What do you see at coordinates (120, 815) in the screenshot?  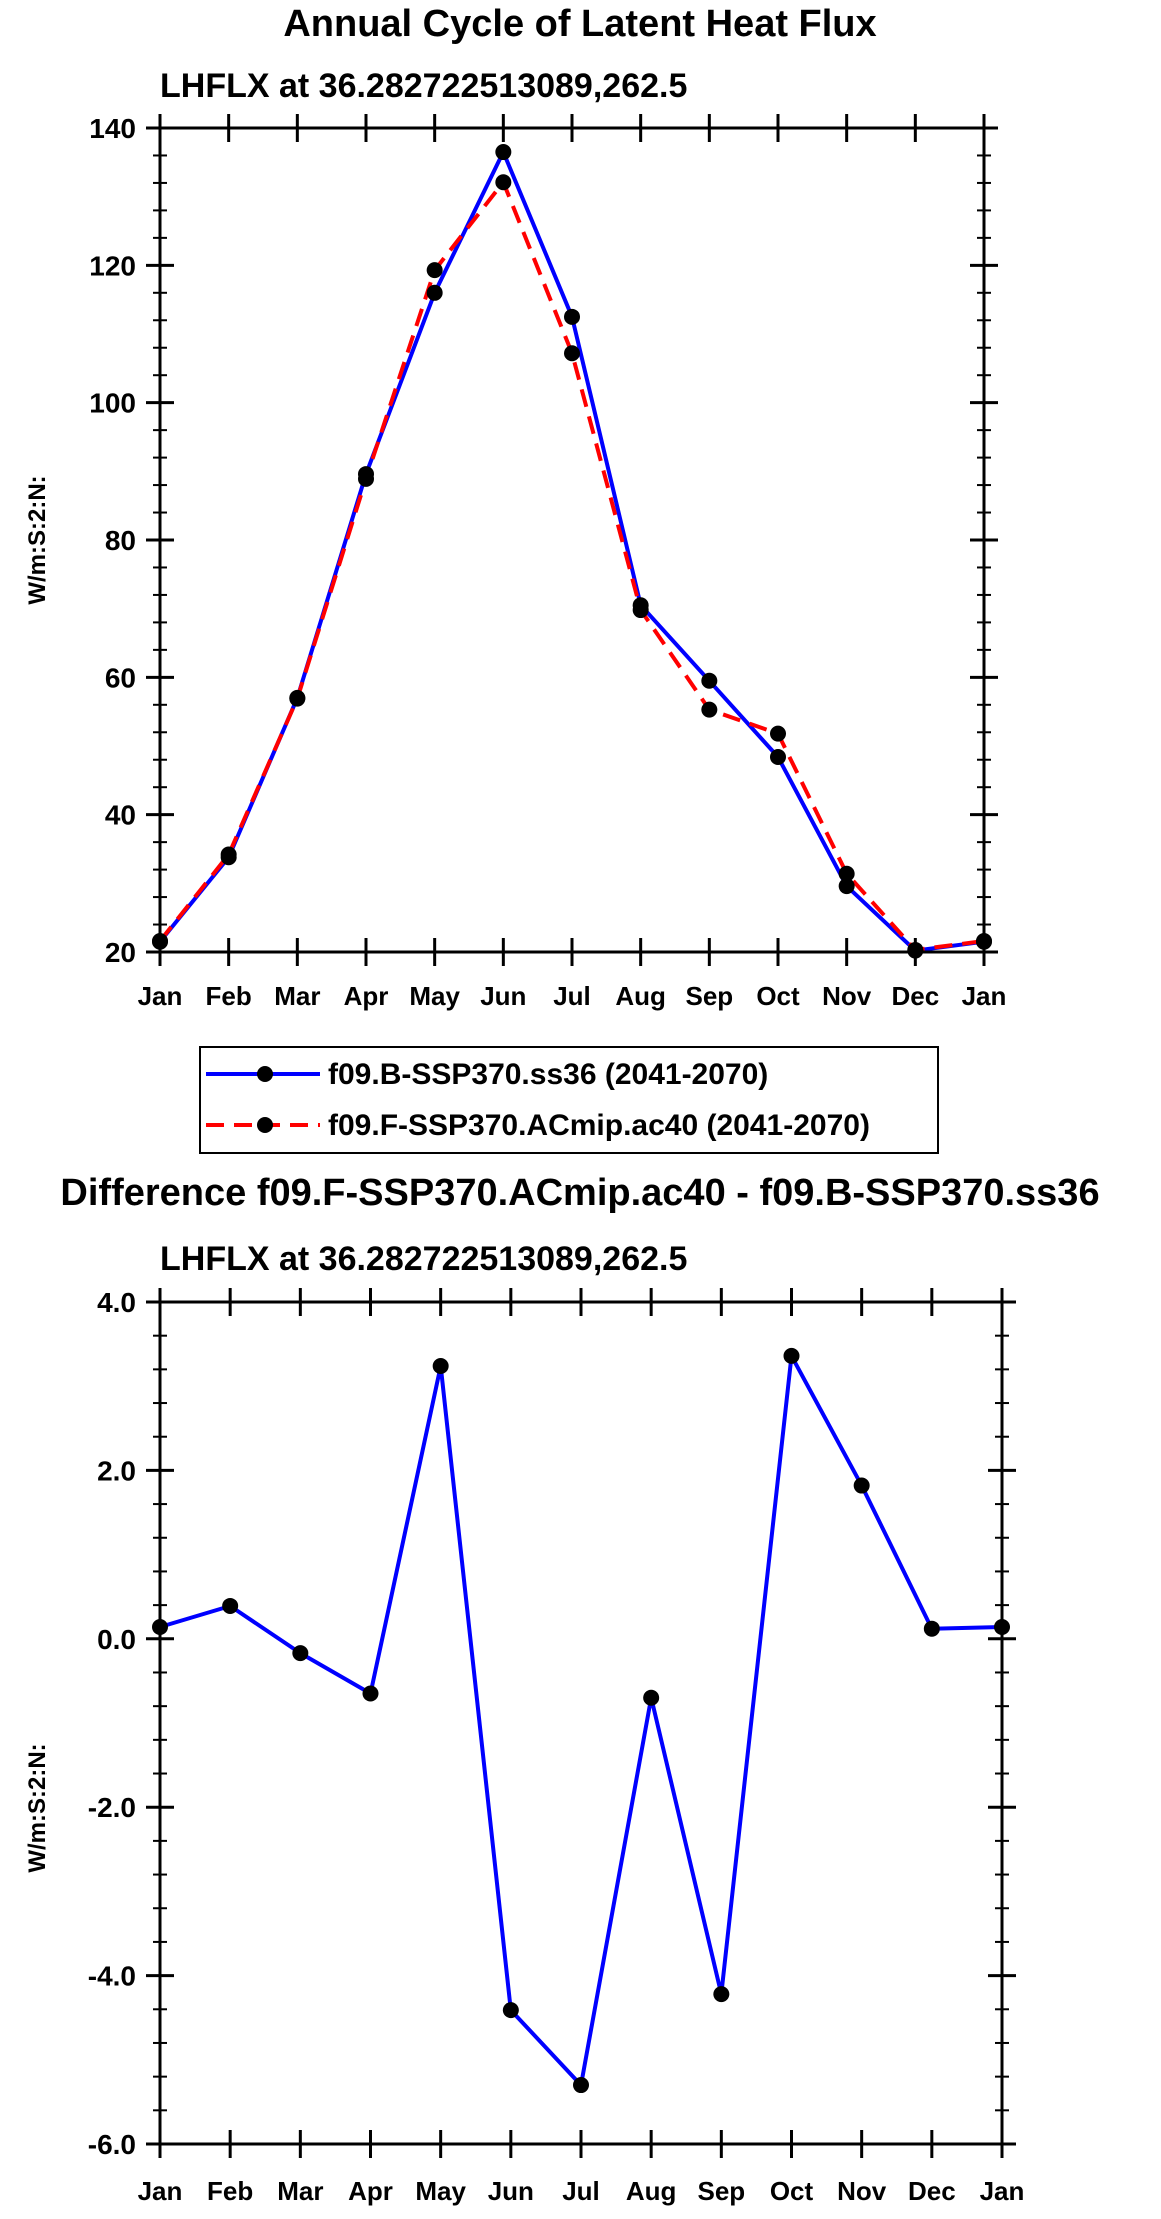 I see `y-tick-label: 40` at bounding box center [120, 815].